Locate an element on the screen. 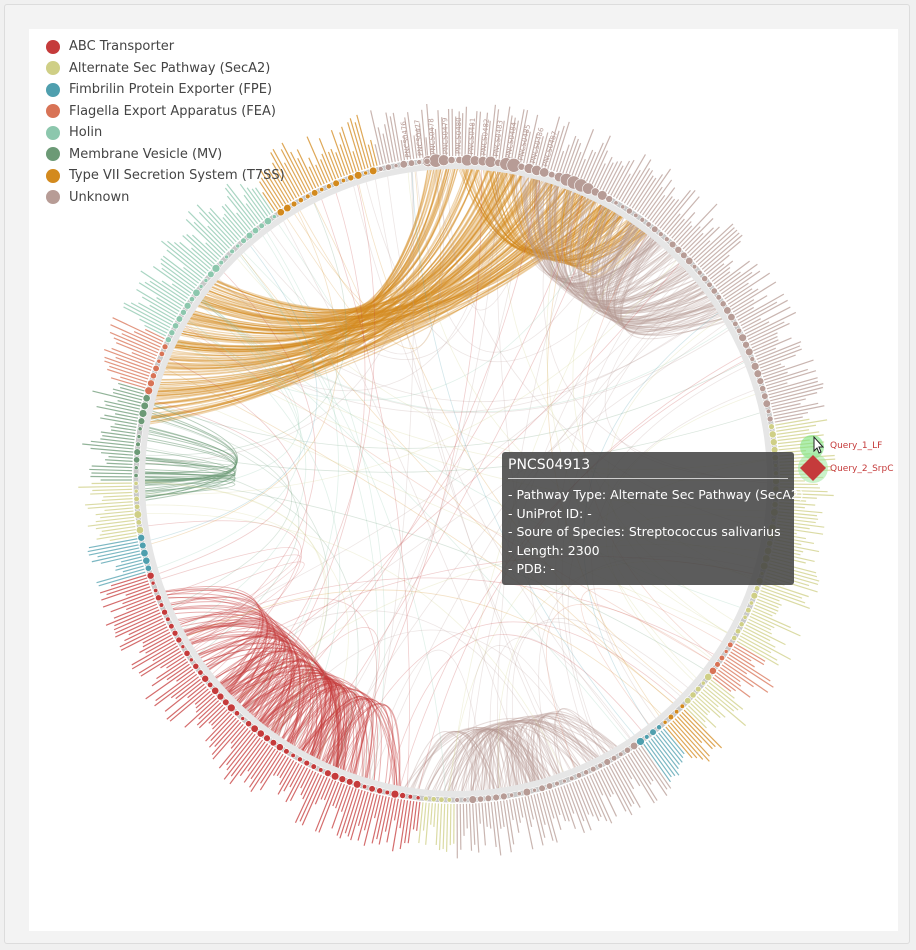 The image size is (916, 950). legend-item-abc: ABC Transporter is located at coordinates (165, 47).